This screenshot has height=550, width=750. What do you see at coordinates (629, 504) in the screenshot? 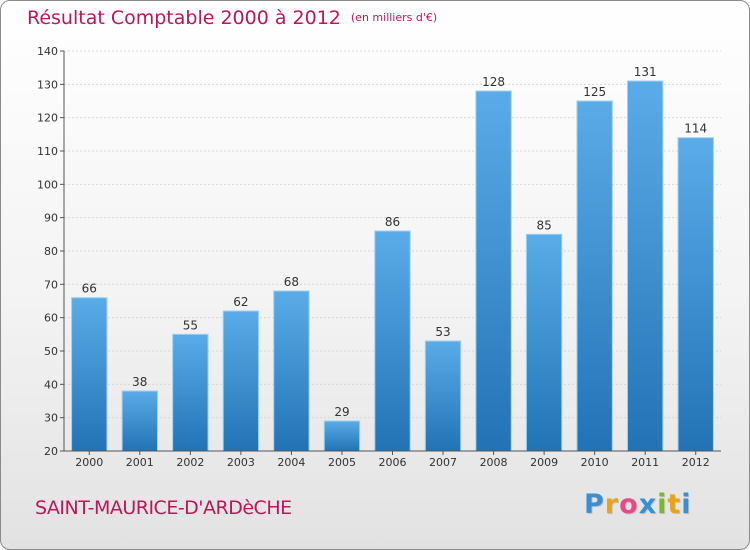
I see `logo-letter: o` at bounding box center [629, 504].